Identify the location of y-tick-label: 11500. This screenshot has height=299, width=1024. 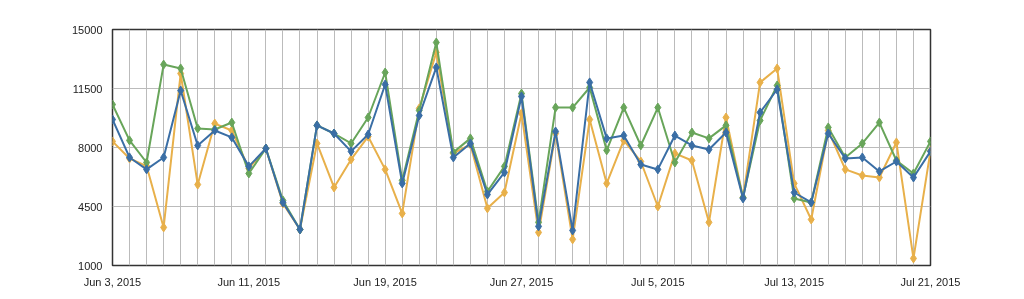
(87, 88).